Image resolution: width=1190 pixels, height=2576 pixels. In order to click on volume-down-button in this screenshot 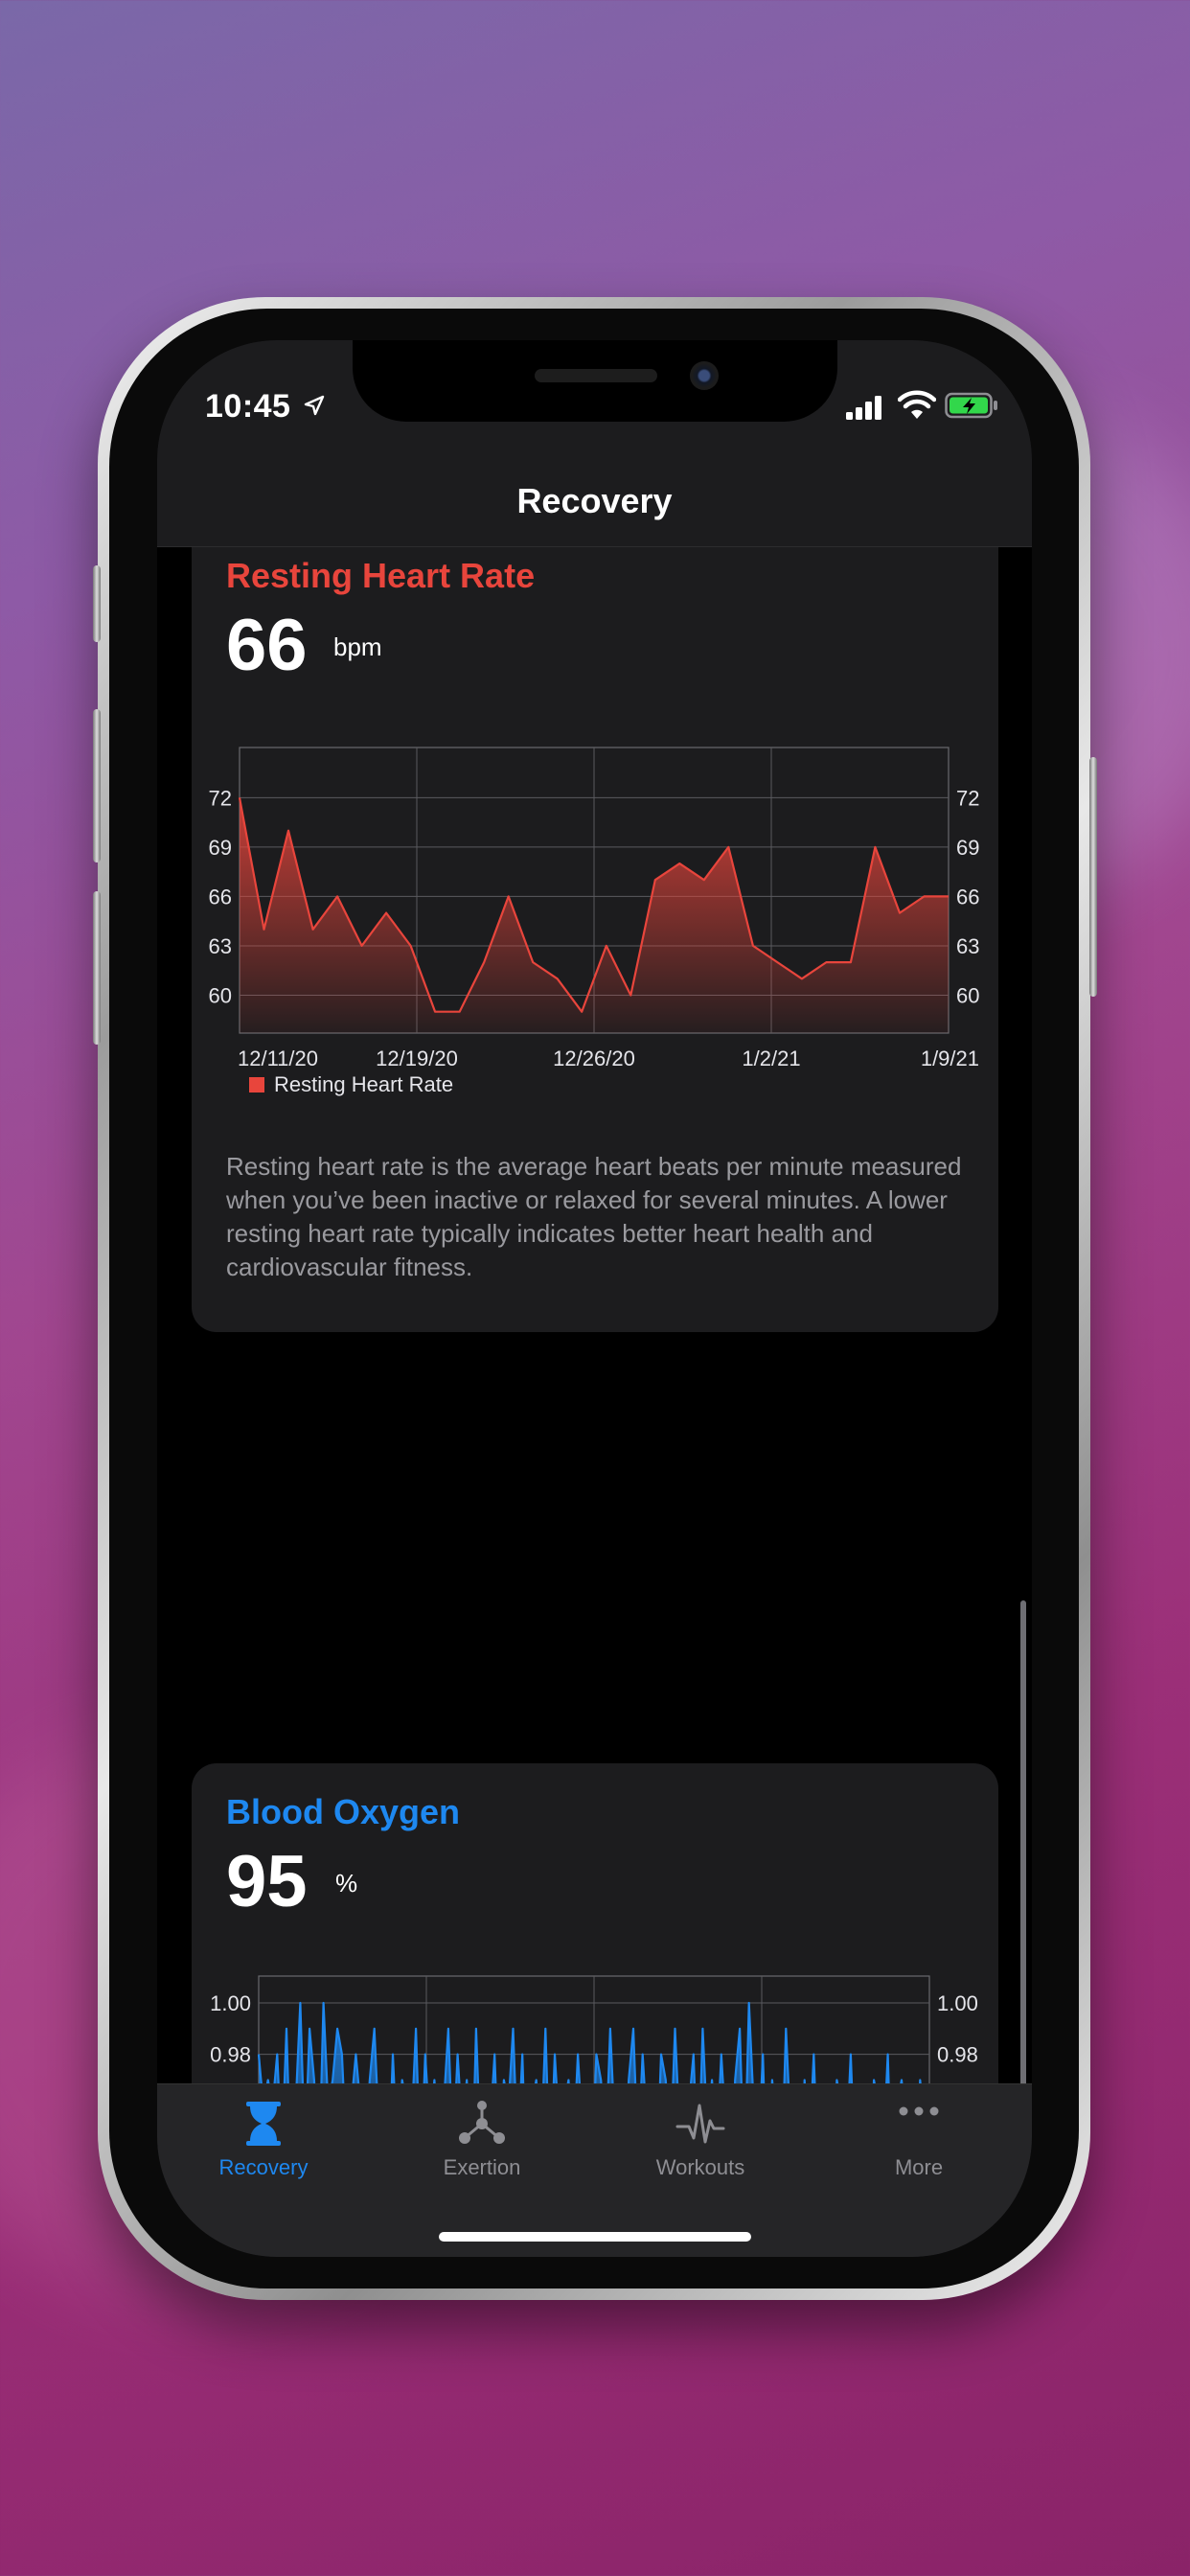, I will do `click(97, 968)`.